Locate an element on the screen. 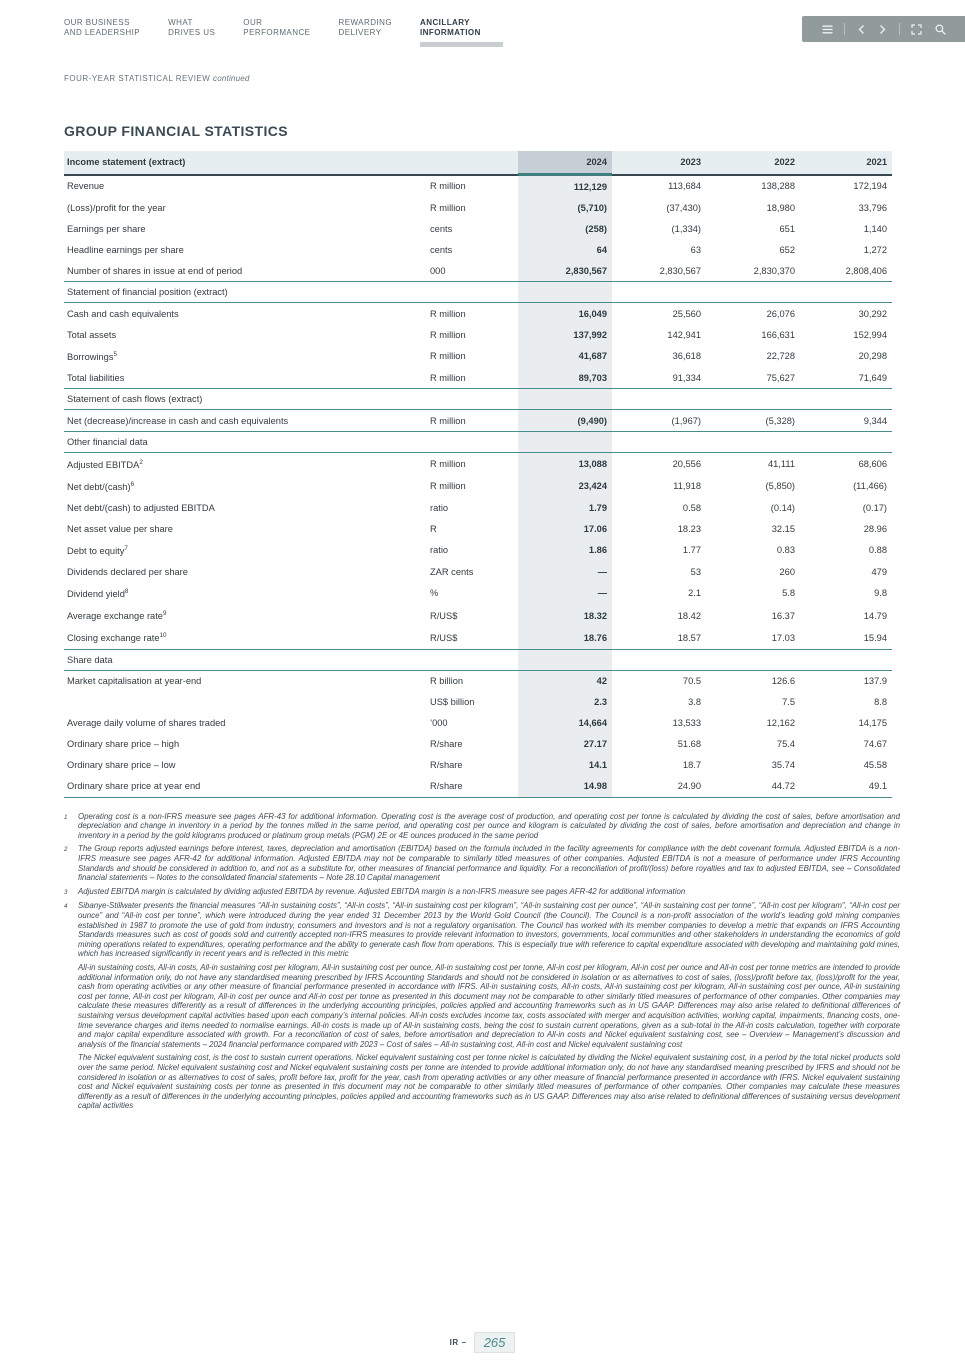 The height and width of the screenshot is (1365, 965). chevron-right-icon is located at coordinates (882, 29).